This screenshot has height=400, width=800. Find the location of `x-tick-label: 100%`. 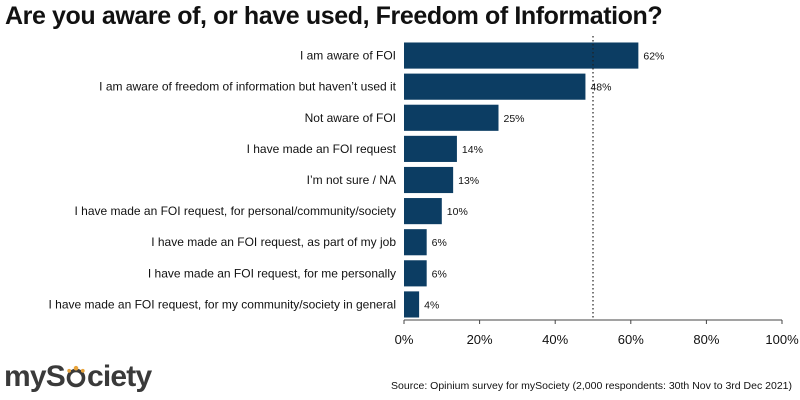

x-tick-label: 100% is located at coordinates (782, 339).